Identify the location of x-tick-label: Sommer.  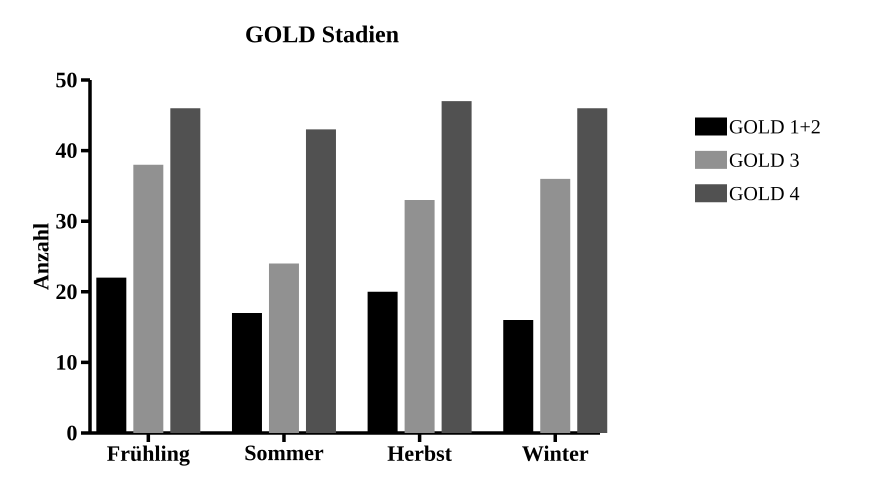
(284, 453).